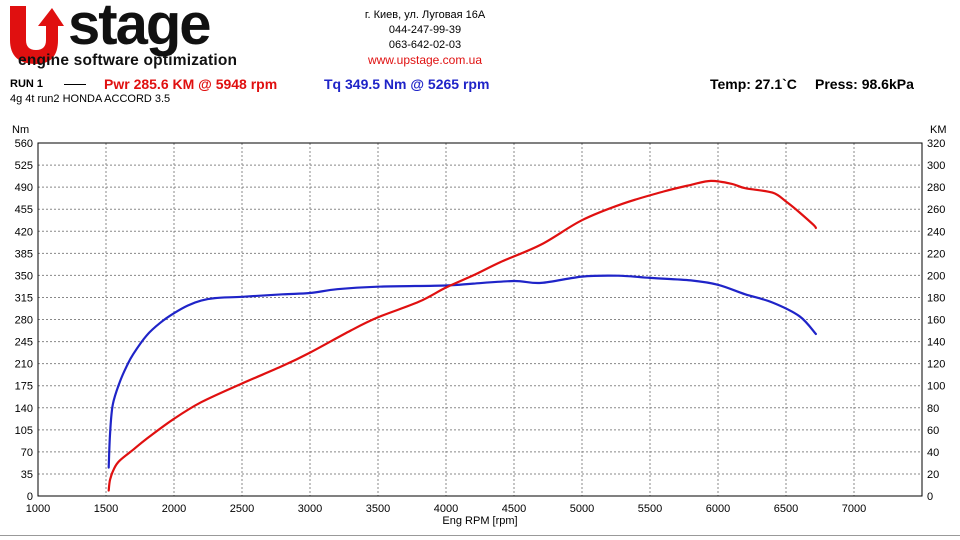 This screenshot has width=960, height=540. I want to click on y2-tick-label: 80, so click(933, 409).